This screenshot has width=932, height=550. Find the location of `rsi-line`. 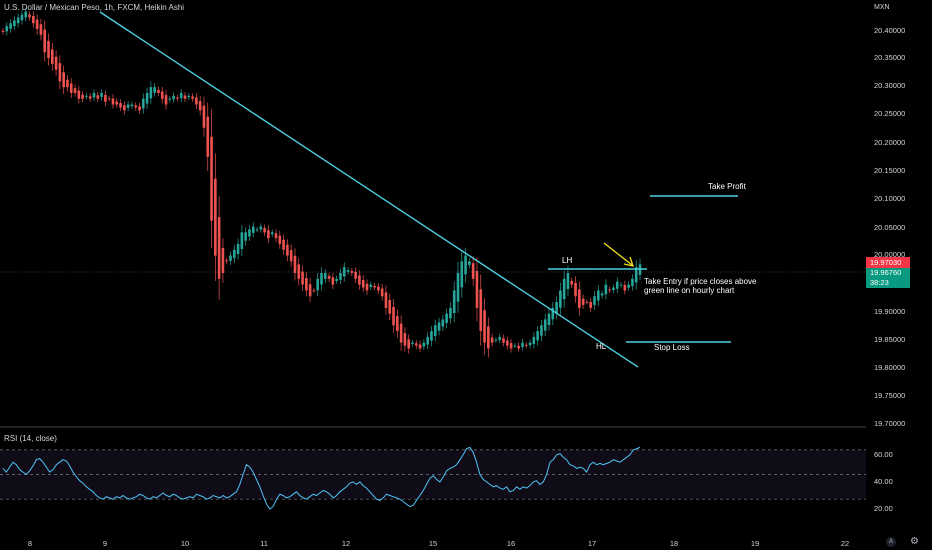

rsi-line is located at coordinates (321, 478).